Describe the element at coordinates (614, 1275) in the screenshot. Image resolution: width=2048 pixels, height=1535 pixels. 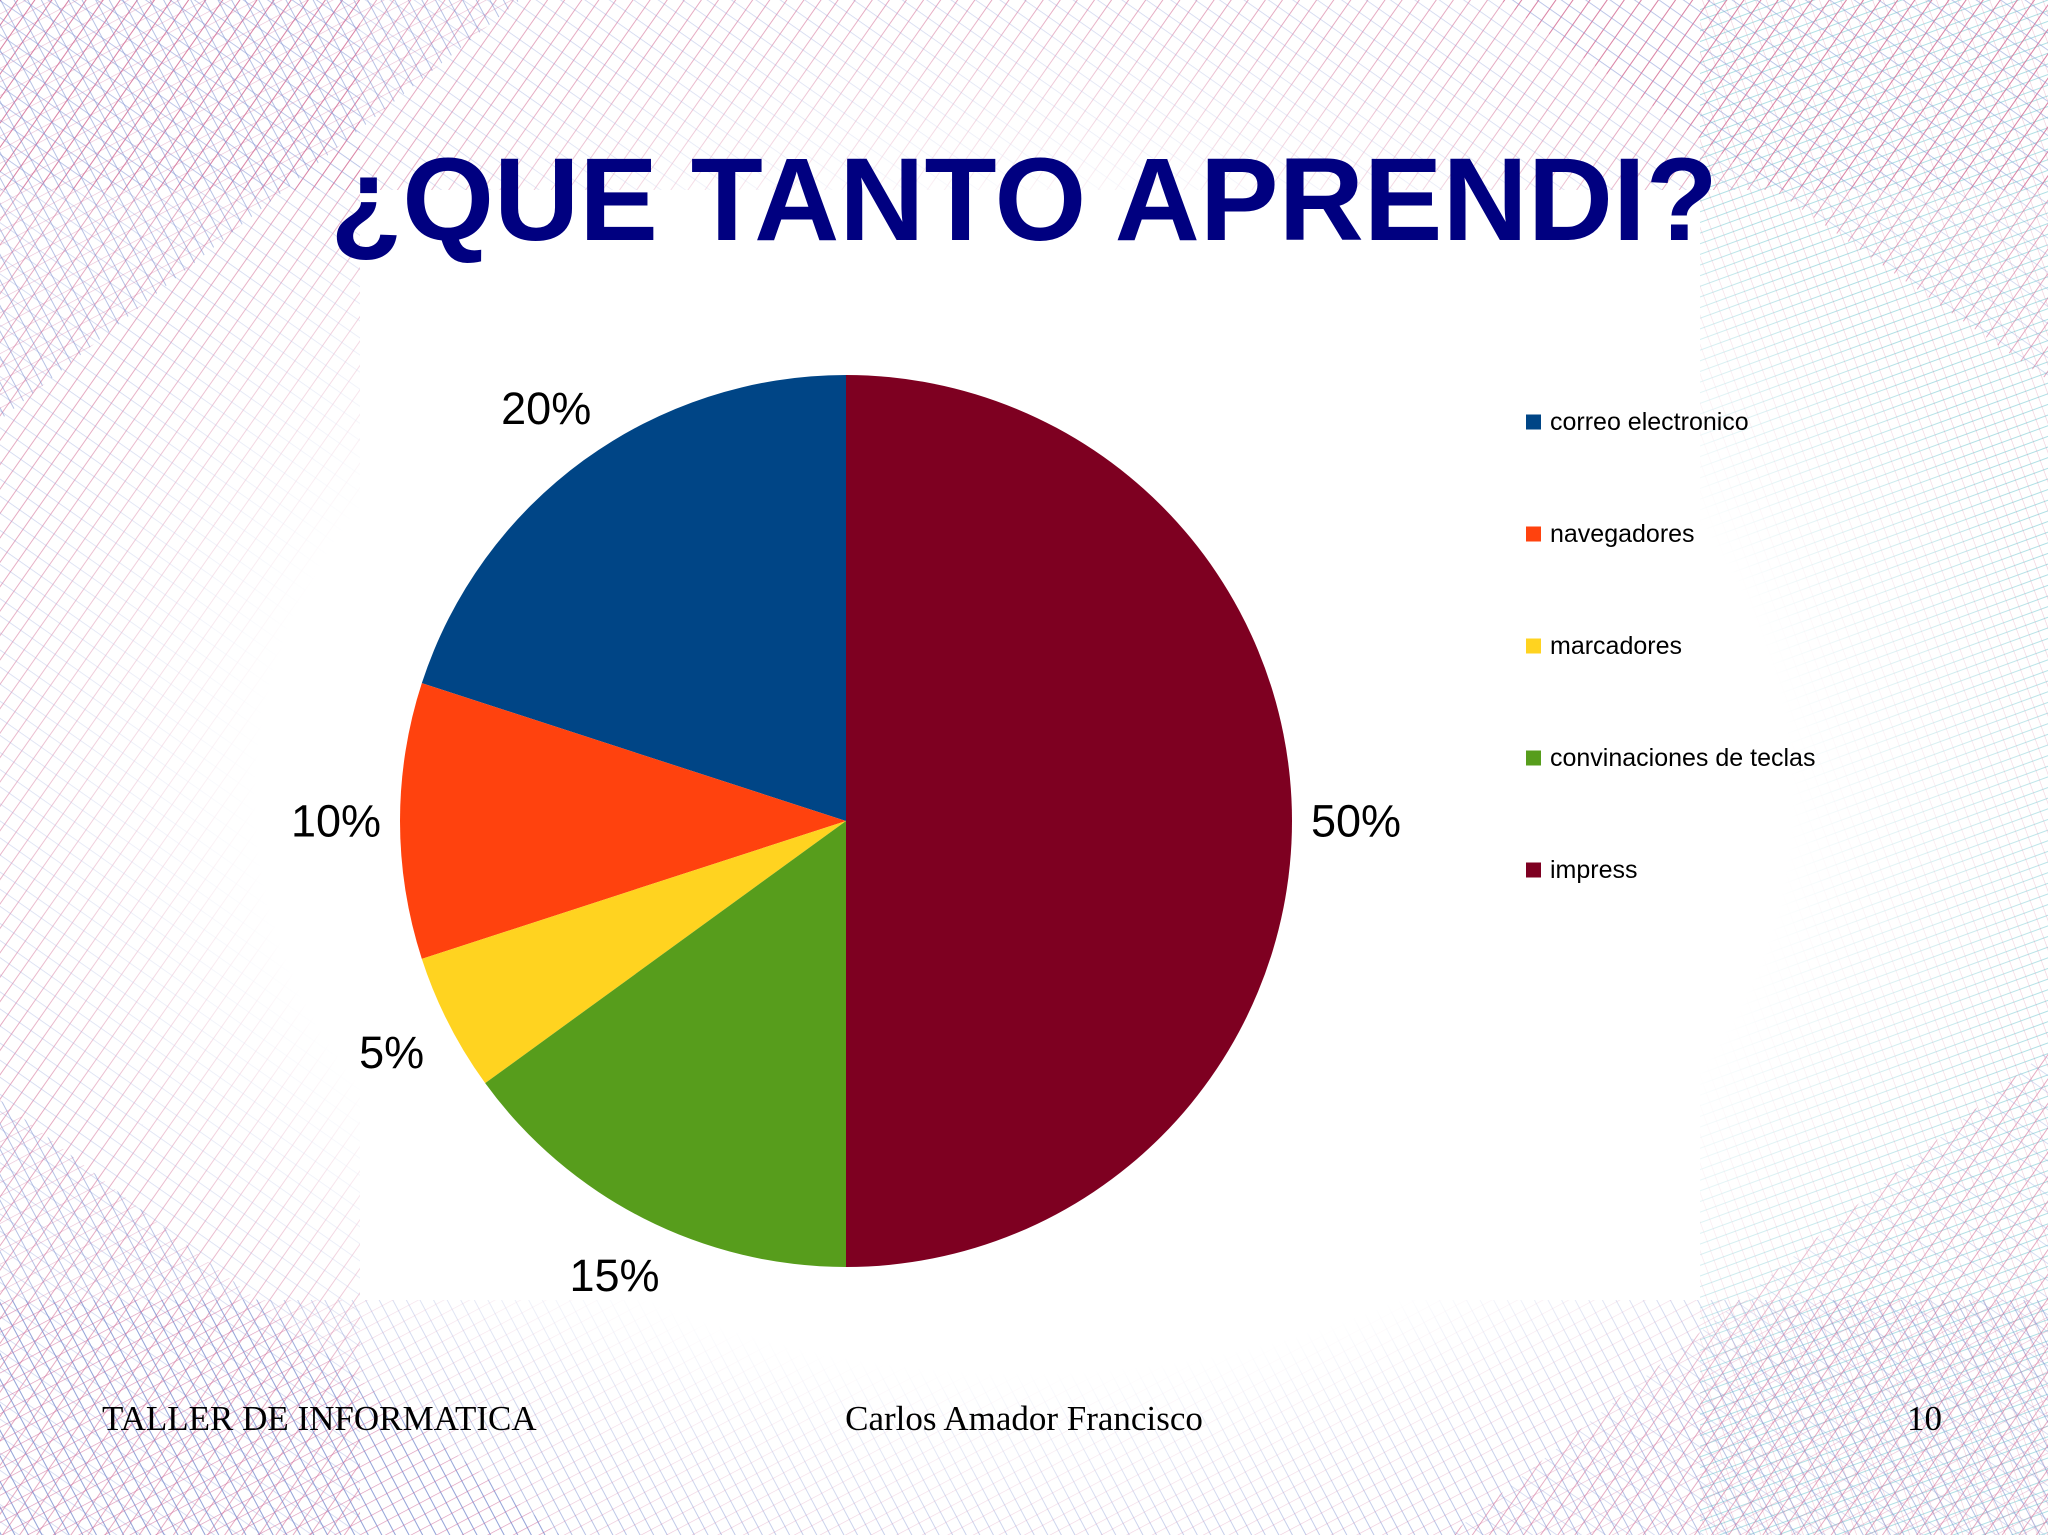
I see `pie-data-label-4: 15%` at that location.